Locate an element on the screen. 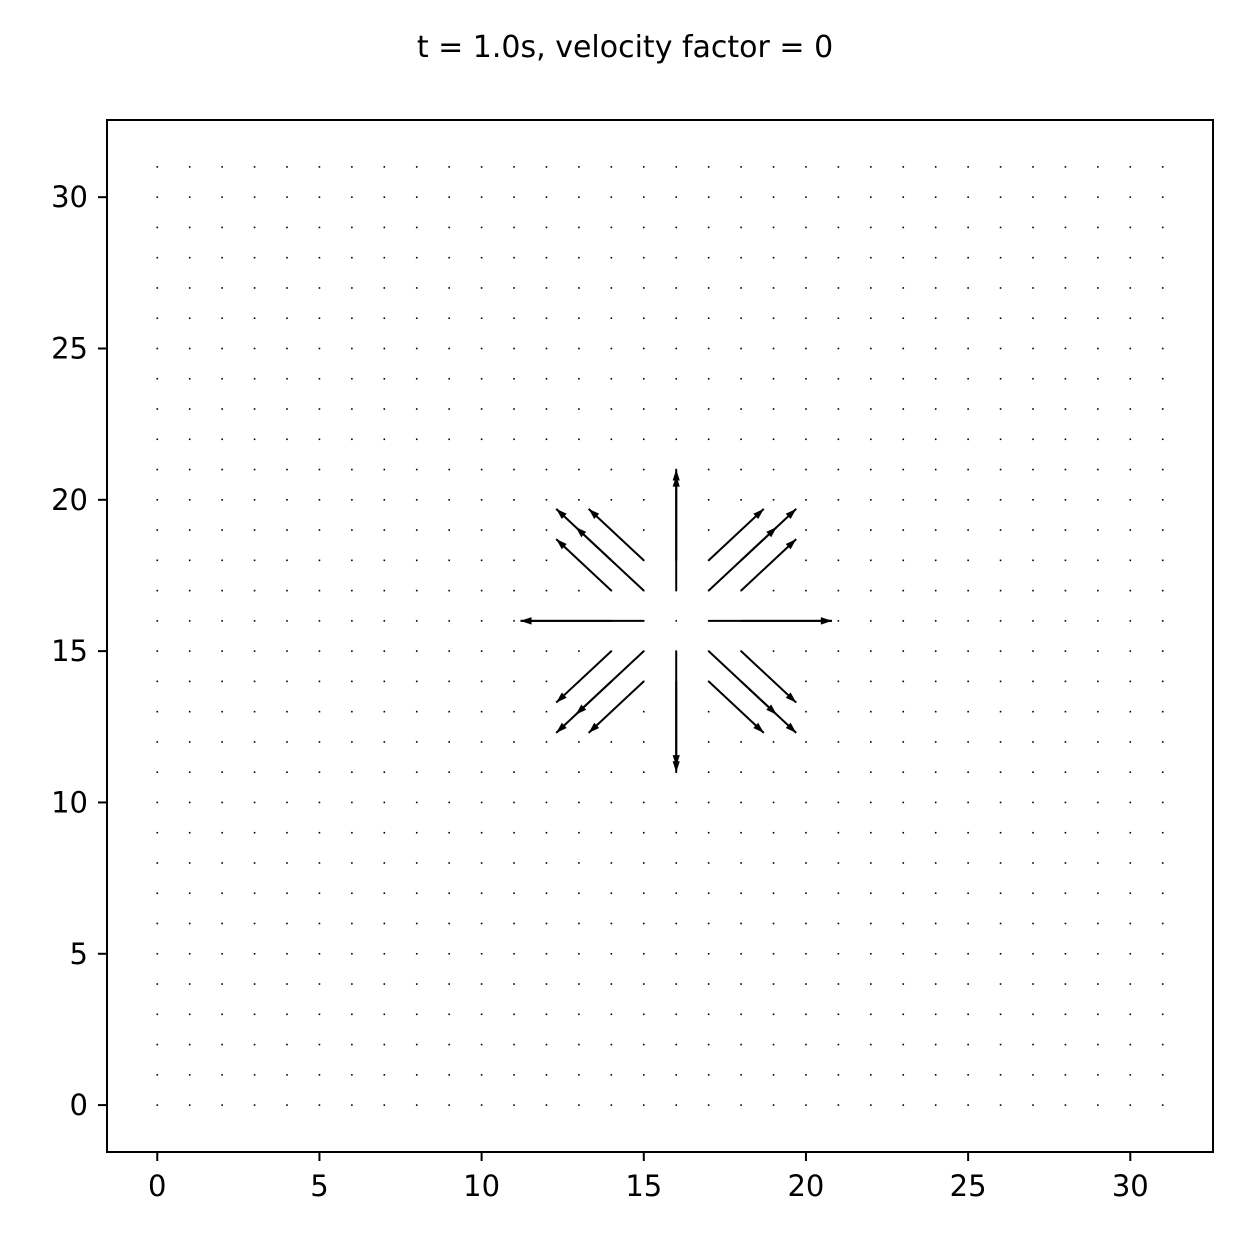 This screenshot has width=1250, height=1250. x-tick-label: 0 is located at coordinates (157, 1186).